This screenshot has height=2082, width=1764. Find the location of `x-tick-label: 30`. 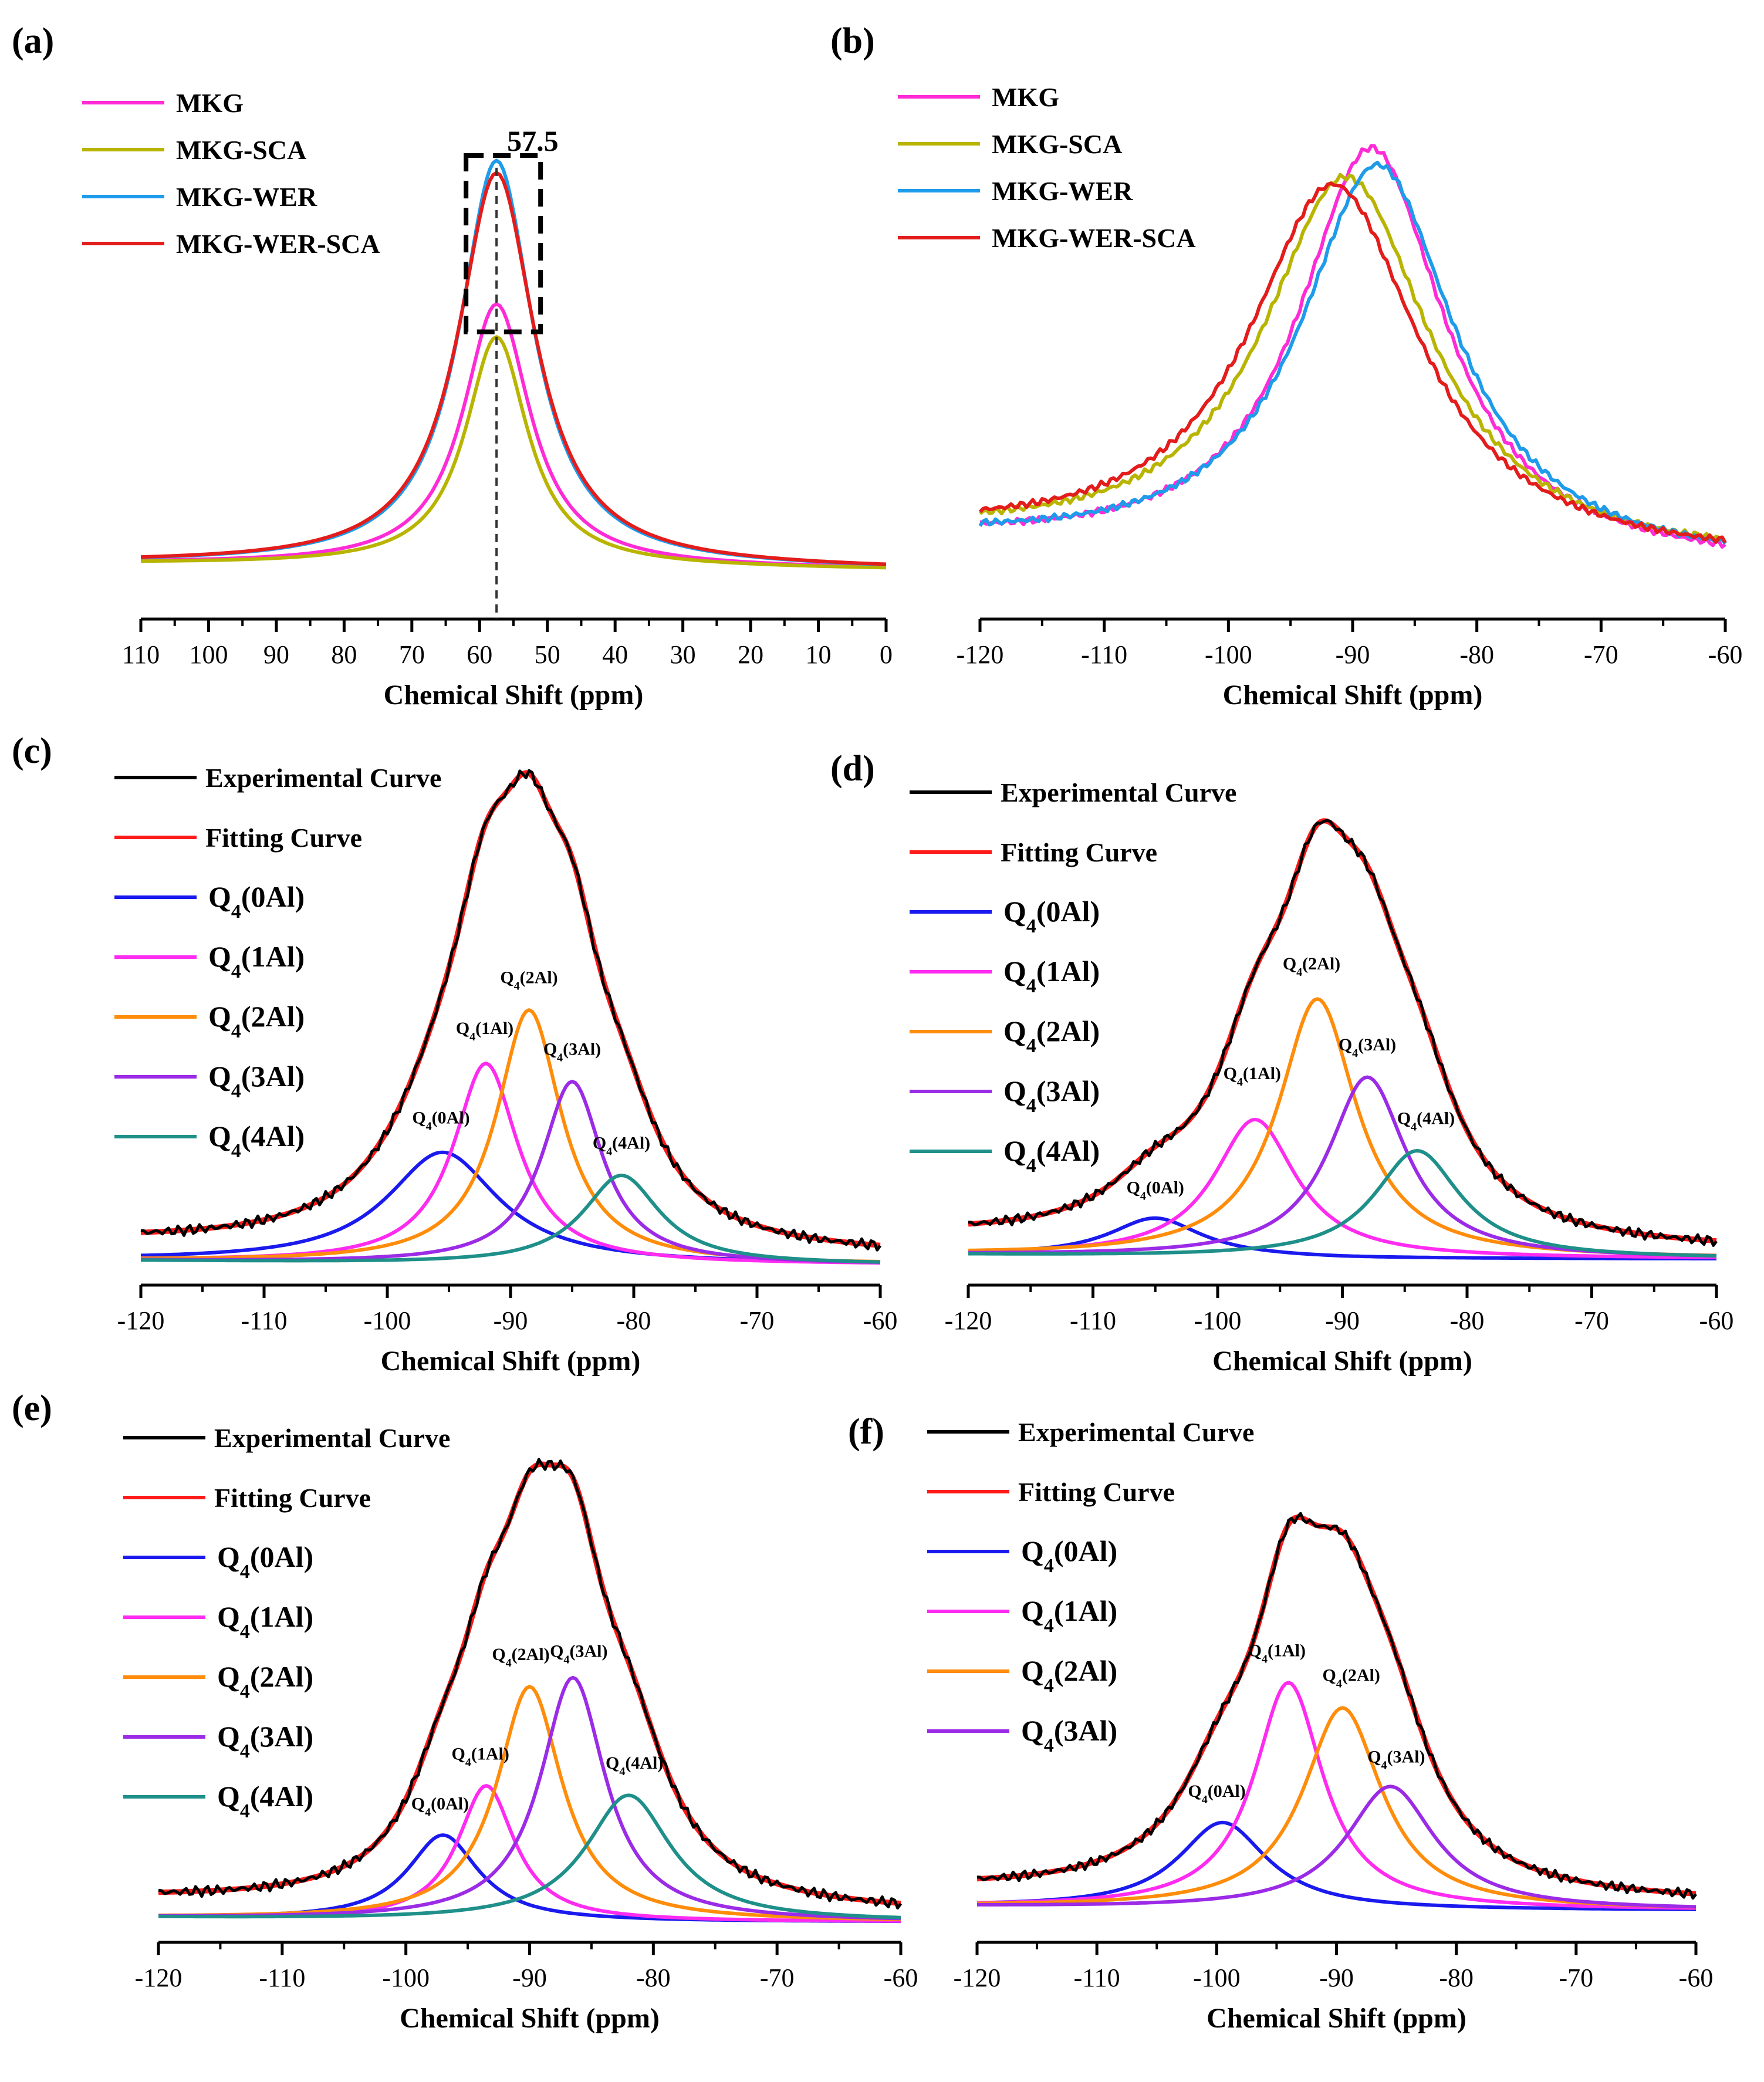

x-tick-label: 30 is located at coordinates (683, 654).